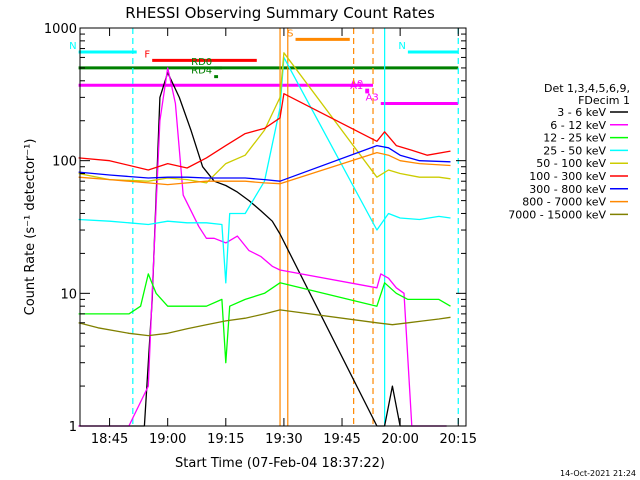 The image size is (640, 480). Describe the element at coordinates (598, 473) in the screenshot. I see `footer-date: 14-Oct-2021 21:24` at that location.